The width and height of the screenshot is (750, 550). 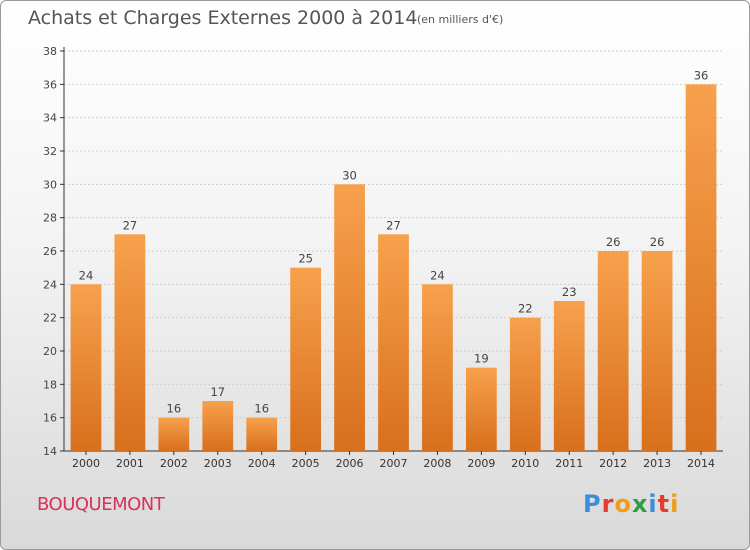 I want to click on logo-letter: x, so click(x=640, y=504).